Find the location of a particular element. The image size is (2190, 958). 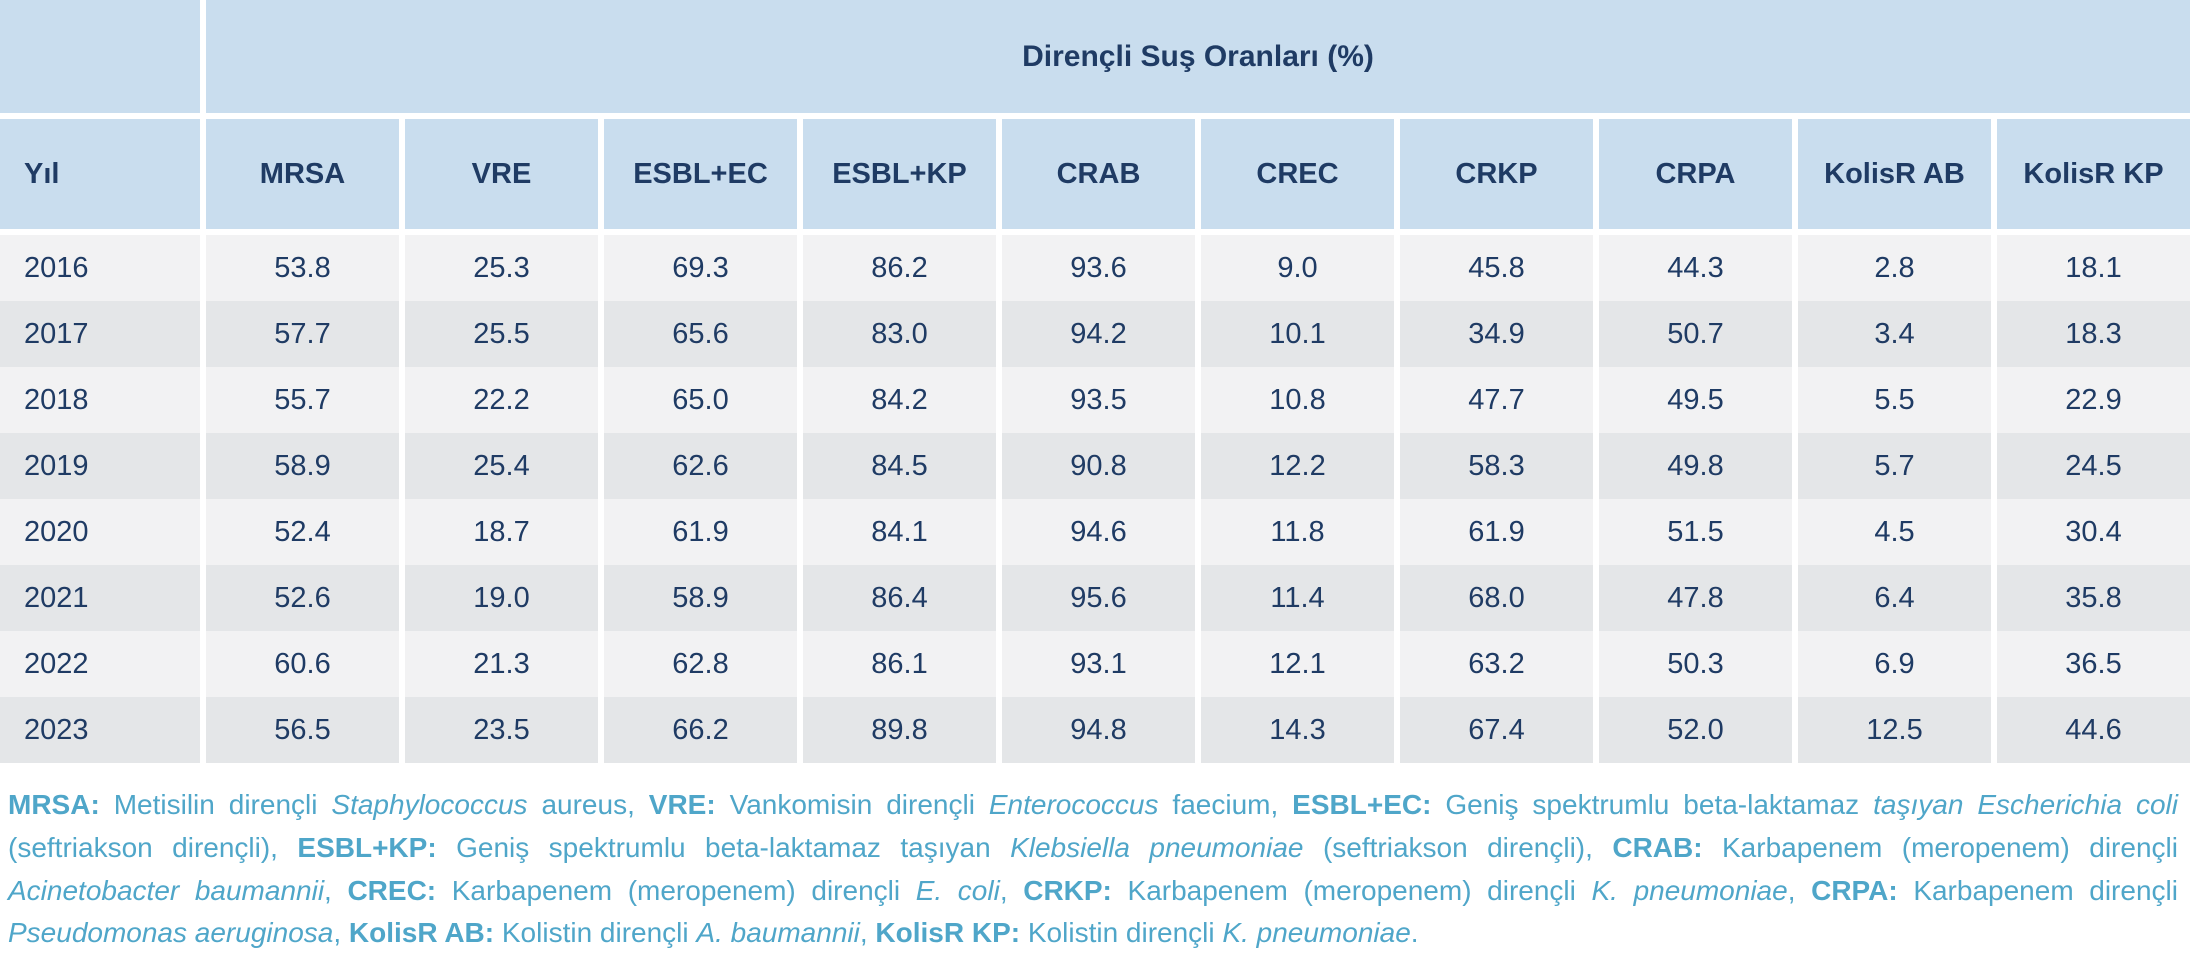

value-cell: 52.0 is located at coordinates (1695, 730).